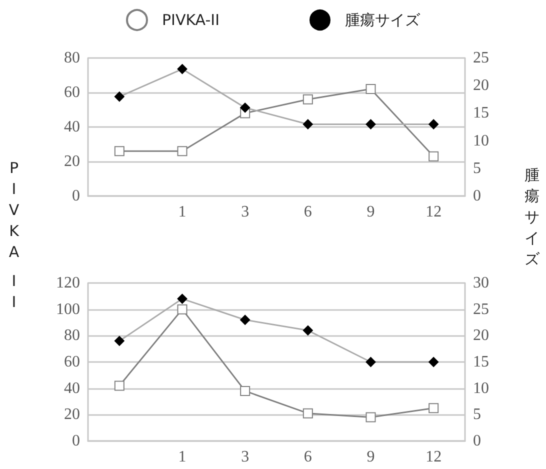 The height and width of the screenshot is (469, 546). I want to click on legend-label: 腫瘍サイズ, so click(383, 20).